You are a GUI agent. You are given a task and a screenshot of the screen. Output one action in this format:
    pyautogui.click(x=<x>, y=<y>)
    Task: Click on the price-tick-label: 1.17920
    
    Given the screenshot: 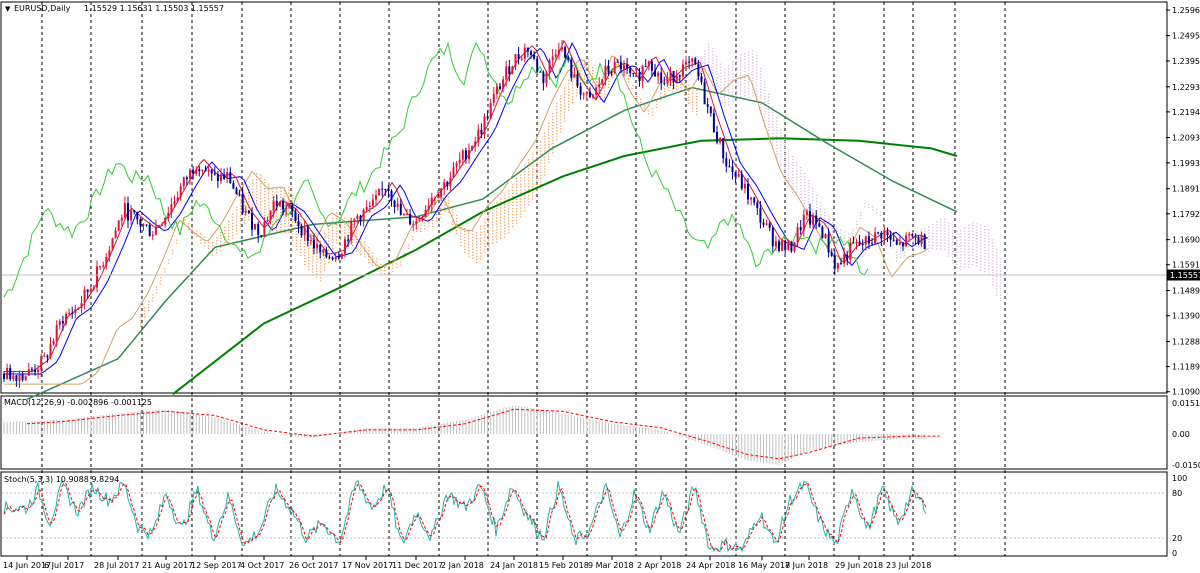 What is the action you would take?
    pyautogui.click(x=1186, y=214)
    